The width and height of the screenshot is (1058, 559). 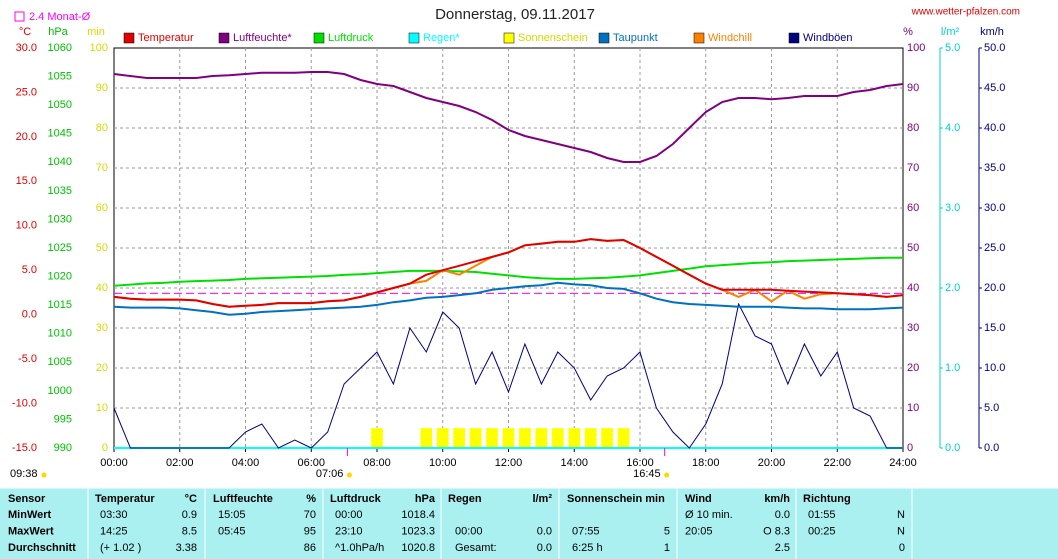 What do you see at coordinates (465, 499) in the screenshot?
I see `table-header: Regen` at bounding box center [465, 499].